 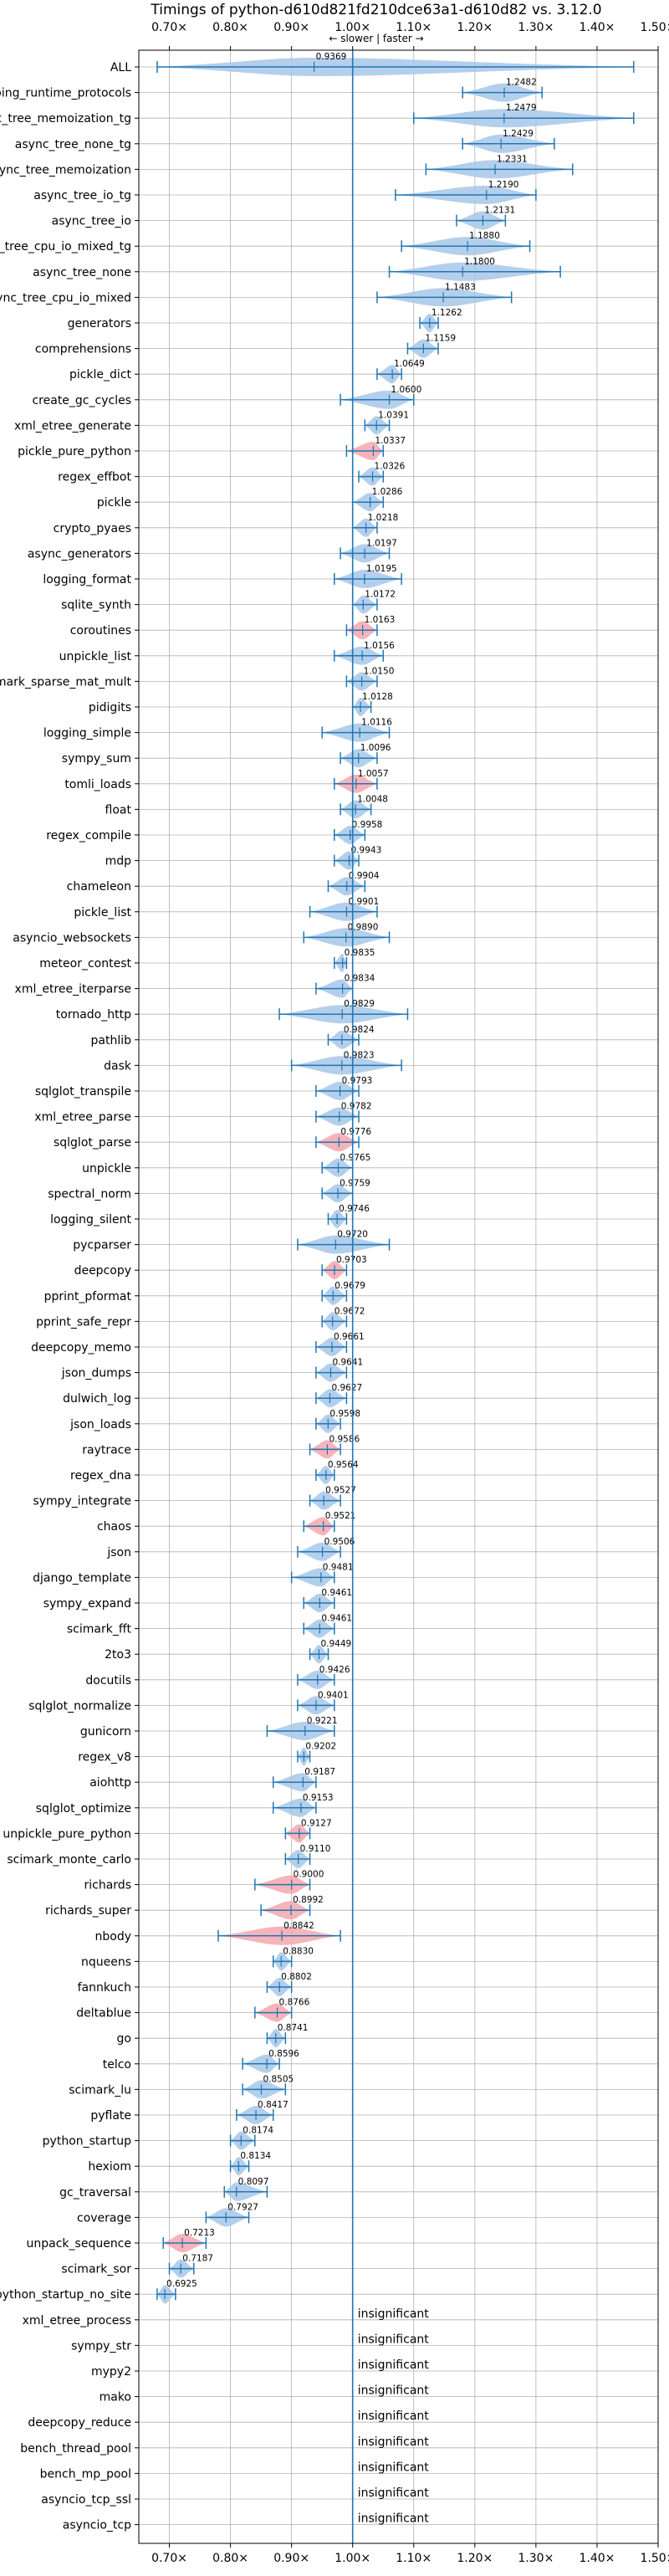 What do you see at coordinates (284, 2054) in the screenshot?
I see `value-label: 0.8596` at bounding box center [284, 2054].